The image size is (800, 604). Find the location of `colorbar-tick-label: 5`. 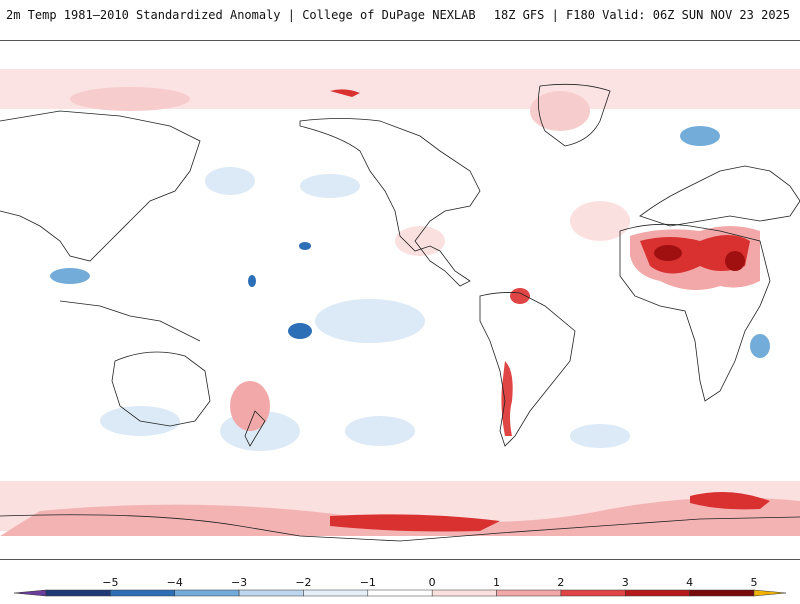

colorbar-tick-label: 5 is located at coordinates (754, 582).